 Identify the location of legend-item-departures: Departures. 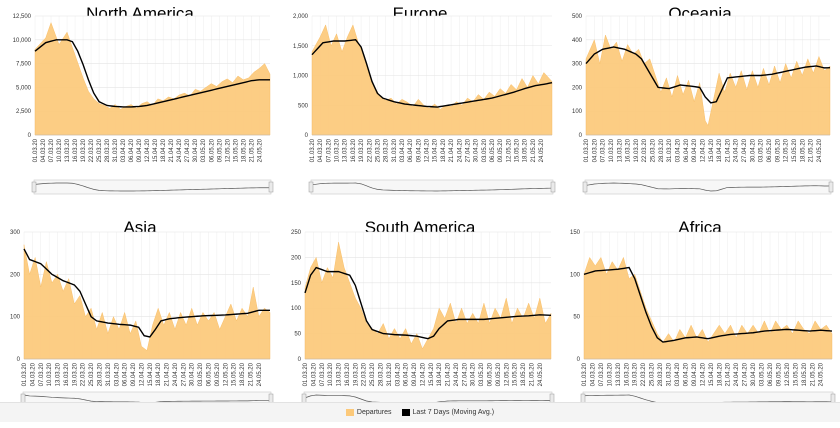
(368, 412).